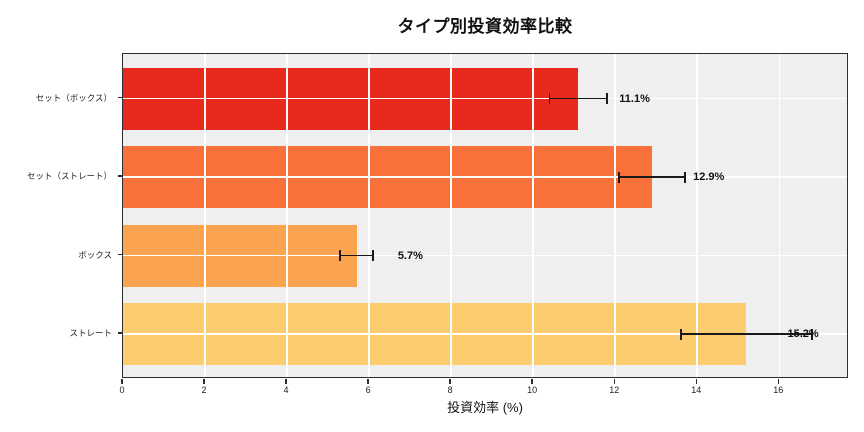  Describe the element at coordinates (122, 390) in the screenshot. I see `x-tick-label: 0` at that location.